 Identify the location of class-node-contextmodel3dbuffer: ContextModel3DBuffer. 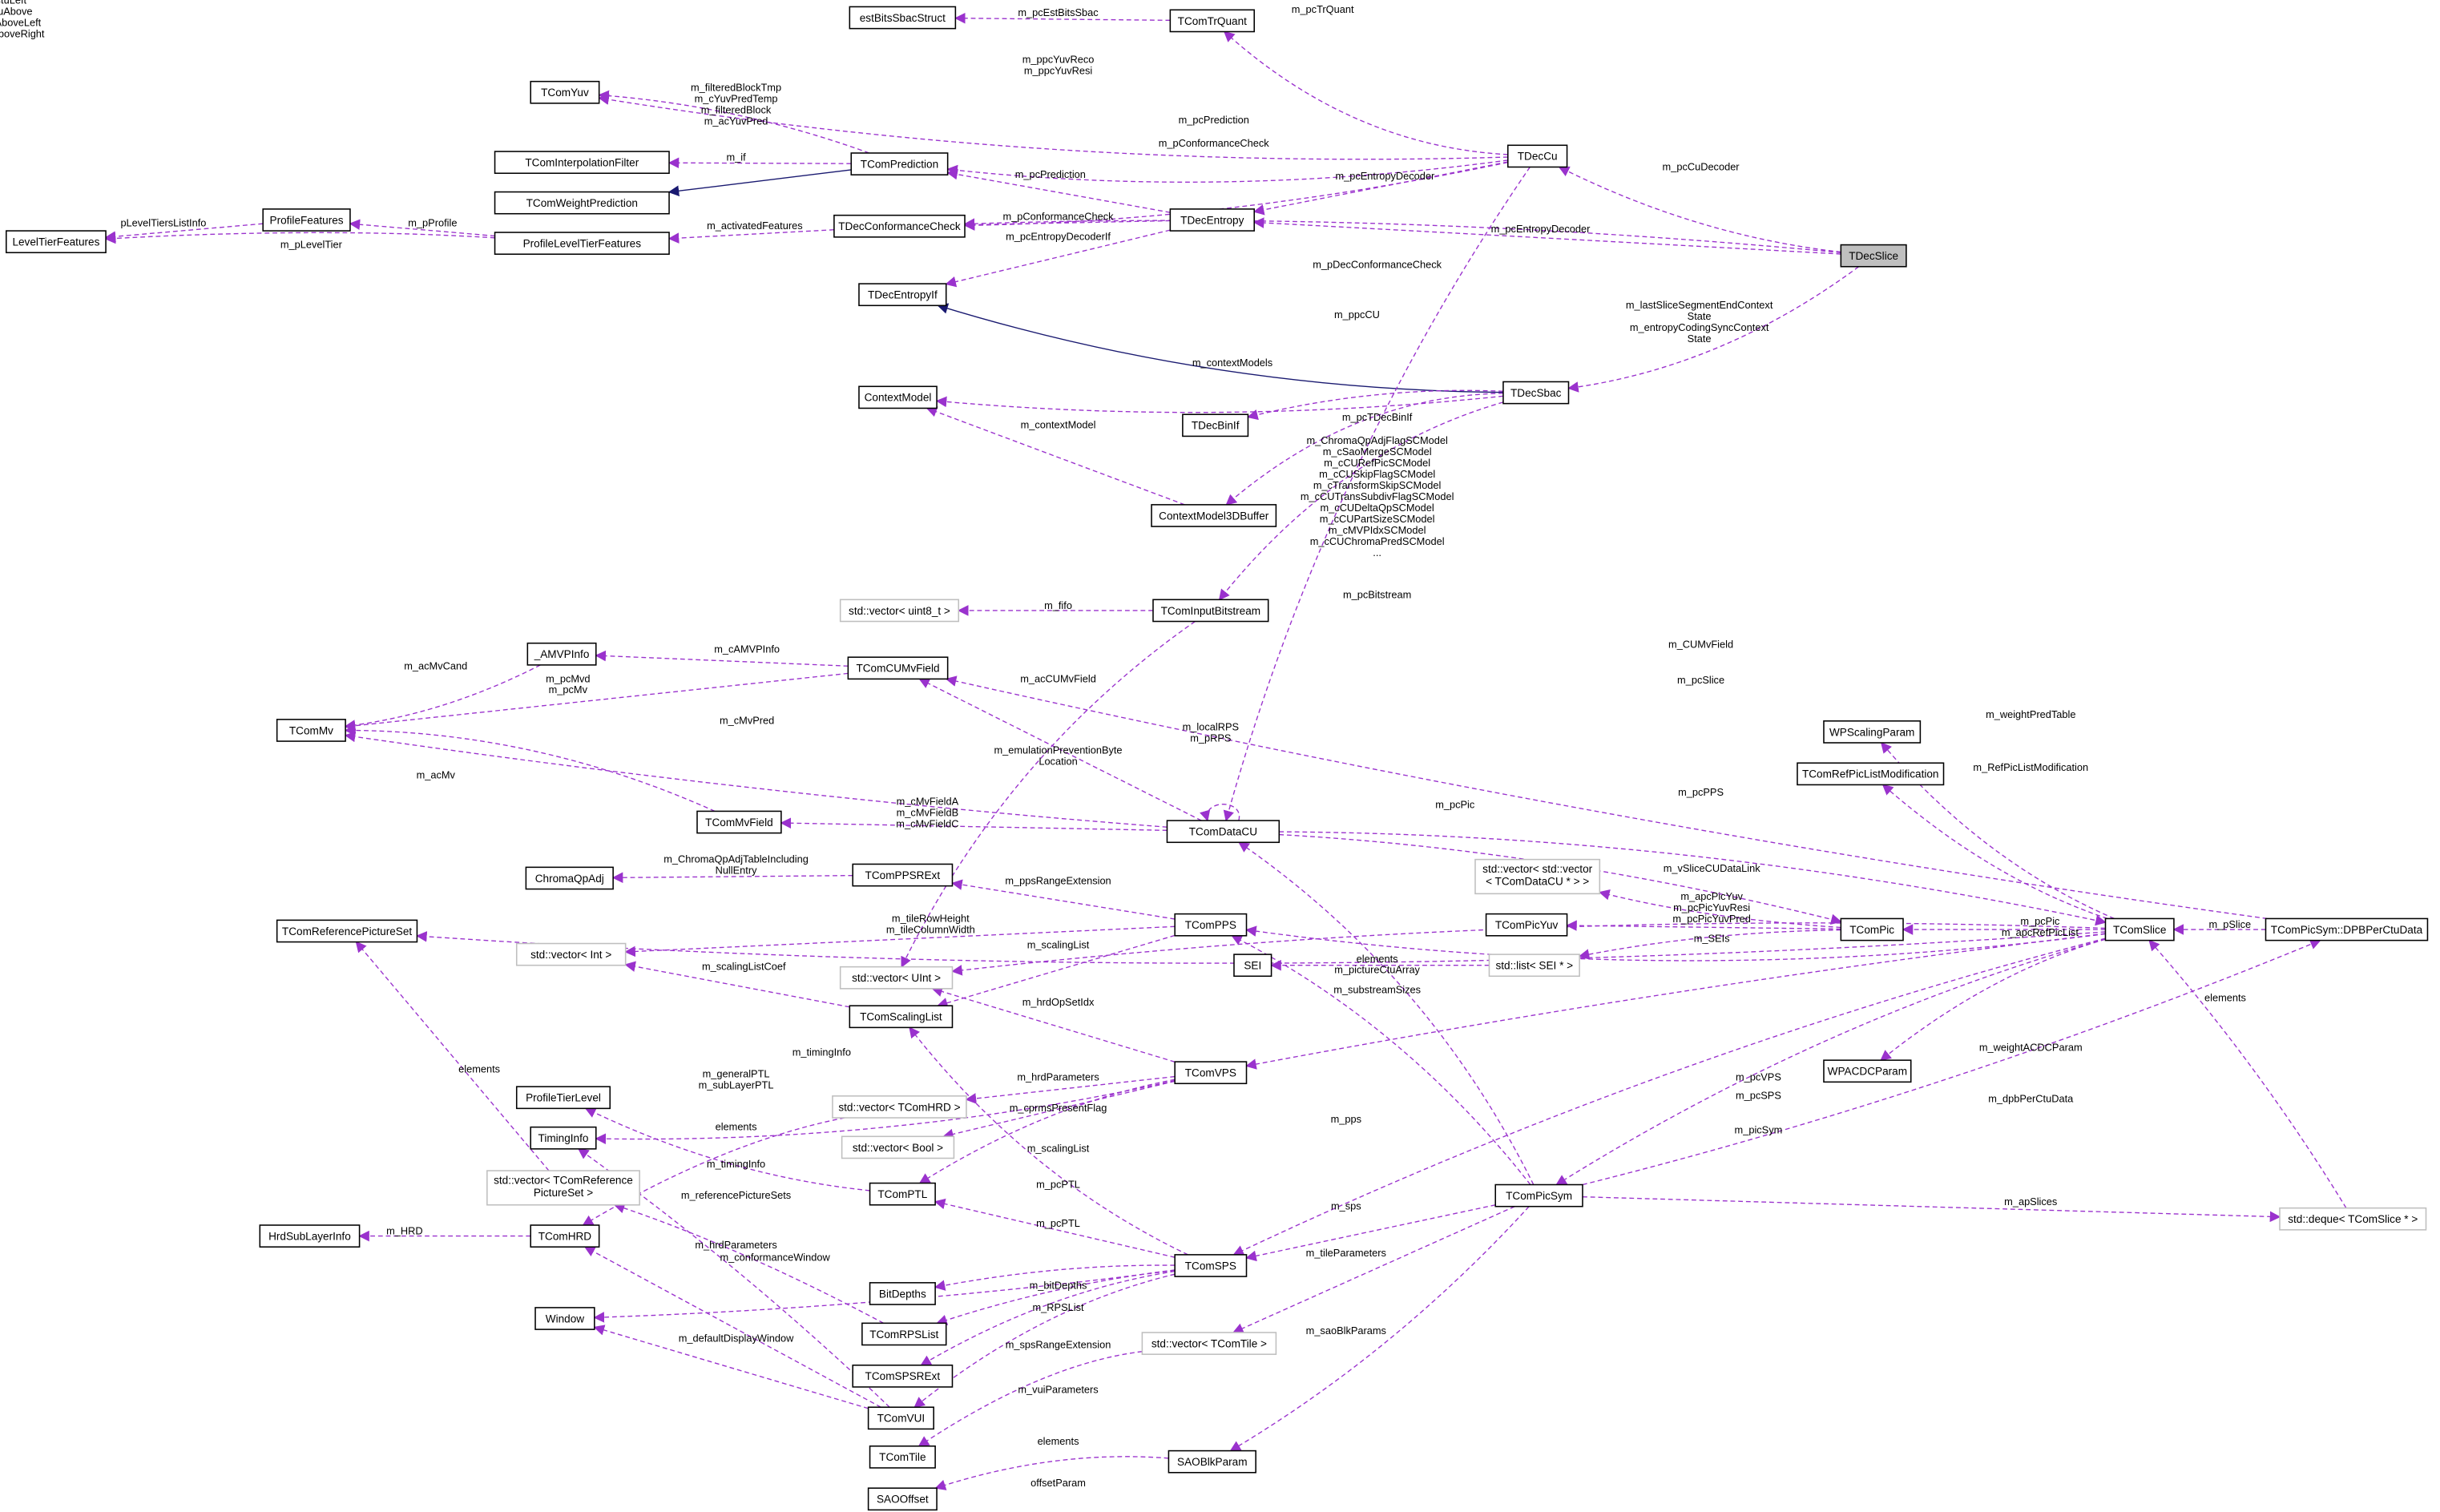
(1214, 515).